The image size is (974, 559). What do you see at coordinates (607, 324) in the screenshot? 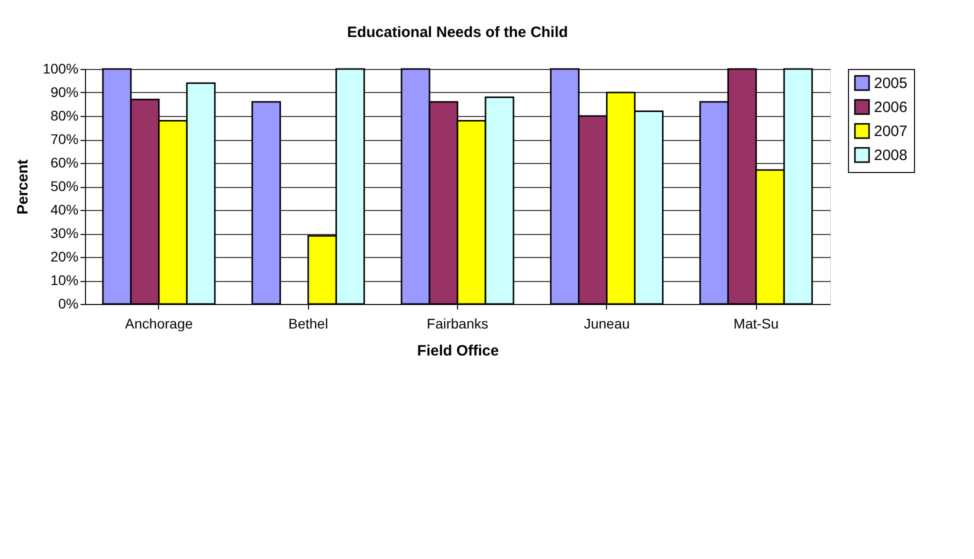
I see `x-tick-label: Juneau` at bounding box center [607, 324].